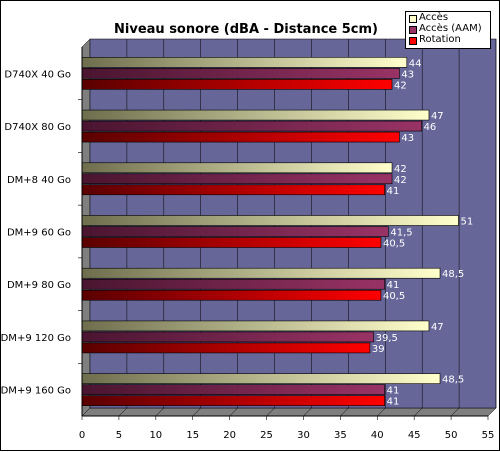 The height and width of the screenshot is (452, 500). I want to click on x-tick-label: 15, so click(192, 435).